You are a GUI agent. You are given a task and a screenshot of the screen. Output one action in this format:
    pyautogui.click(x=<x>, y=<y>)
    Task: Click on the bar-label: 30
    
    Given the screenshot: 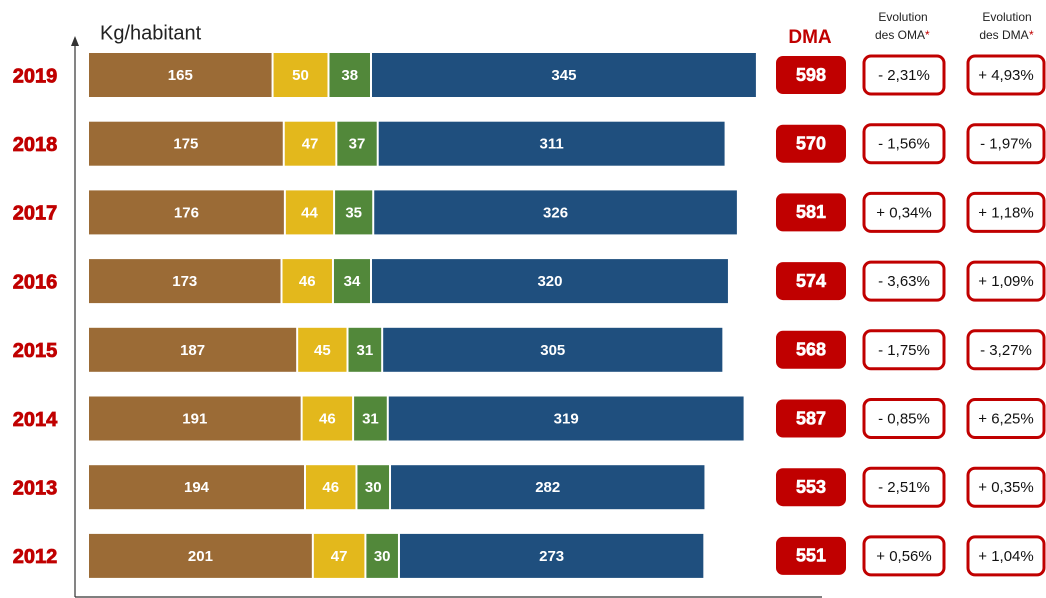 What is the action you would take?
    pyautogui.click(x=382, y=556)
    